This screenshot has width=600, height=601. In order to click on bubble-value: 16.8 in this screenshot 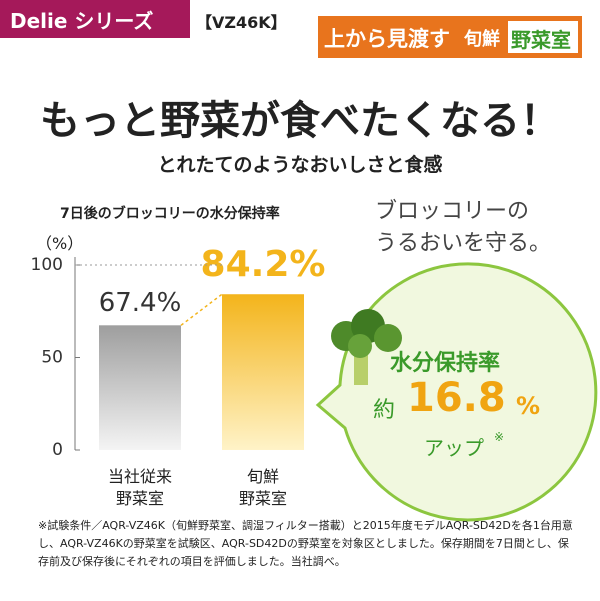, I will do `click(456, 398)`.